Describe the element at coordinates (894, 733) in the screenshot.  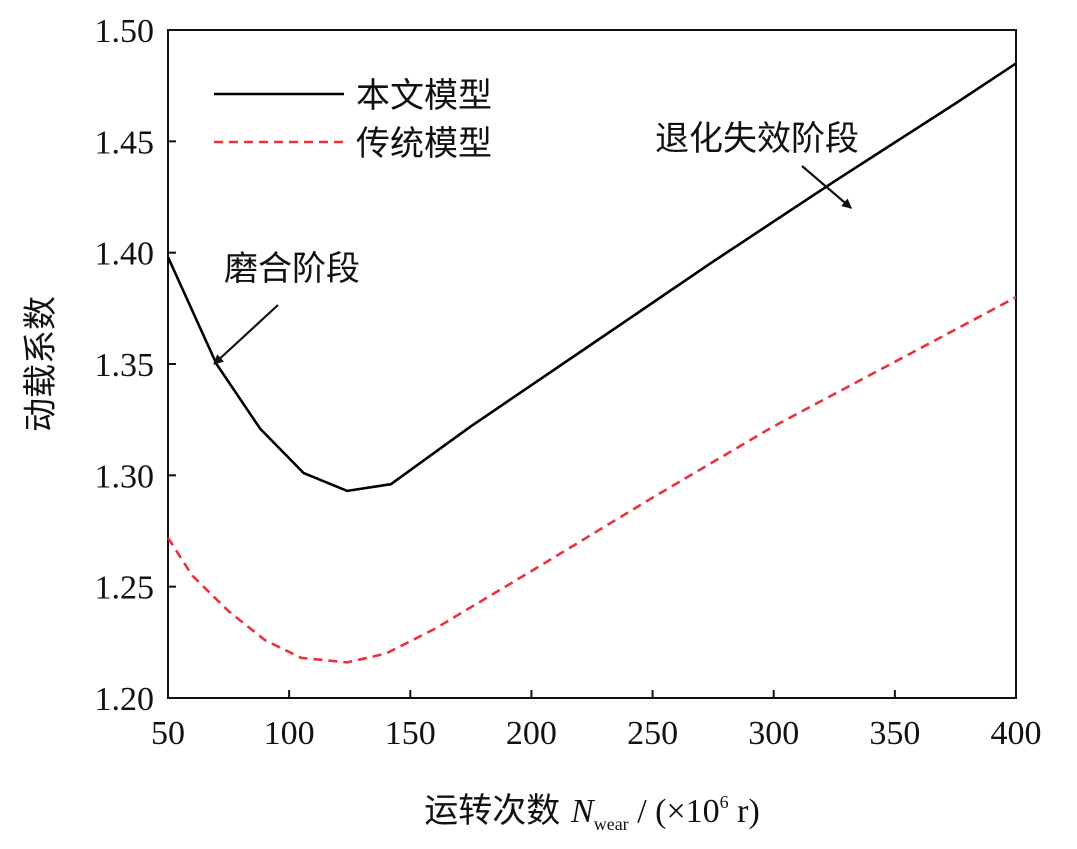
I see `x-tick-label: 350` at that location.